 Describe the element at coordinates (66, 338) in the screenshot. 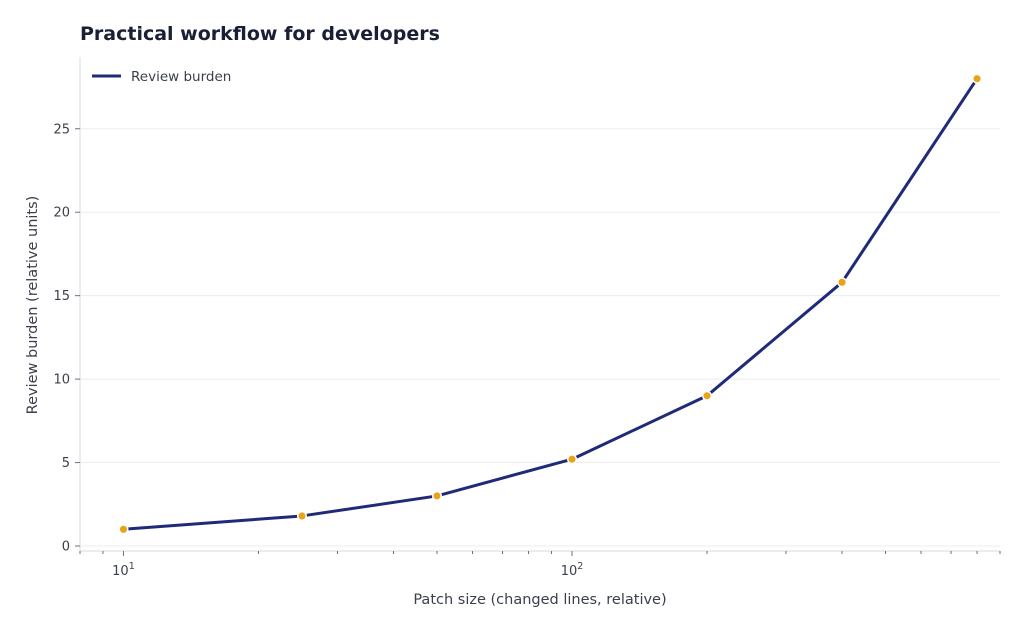

I see `y-axis-ticks: 0 5 10 15 20 25` at that location.